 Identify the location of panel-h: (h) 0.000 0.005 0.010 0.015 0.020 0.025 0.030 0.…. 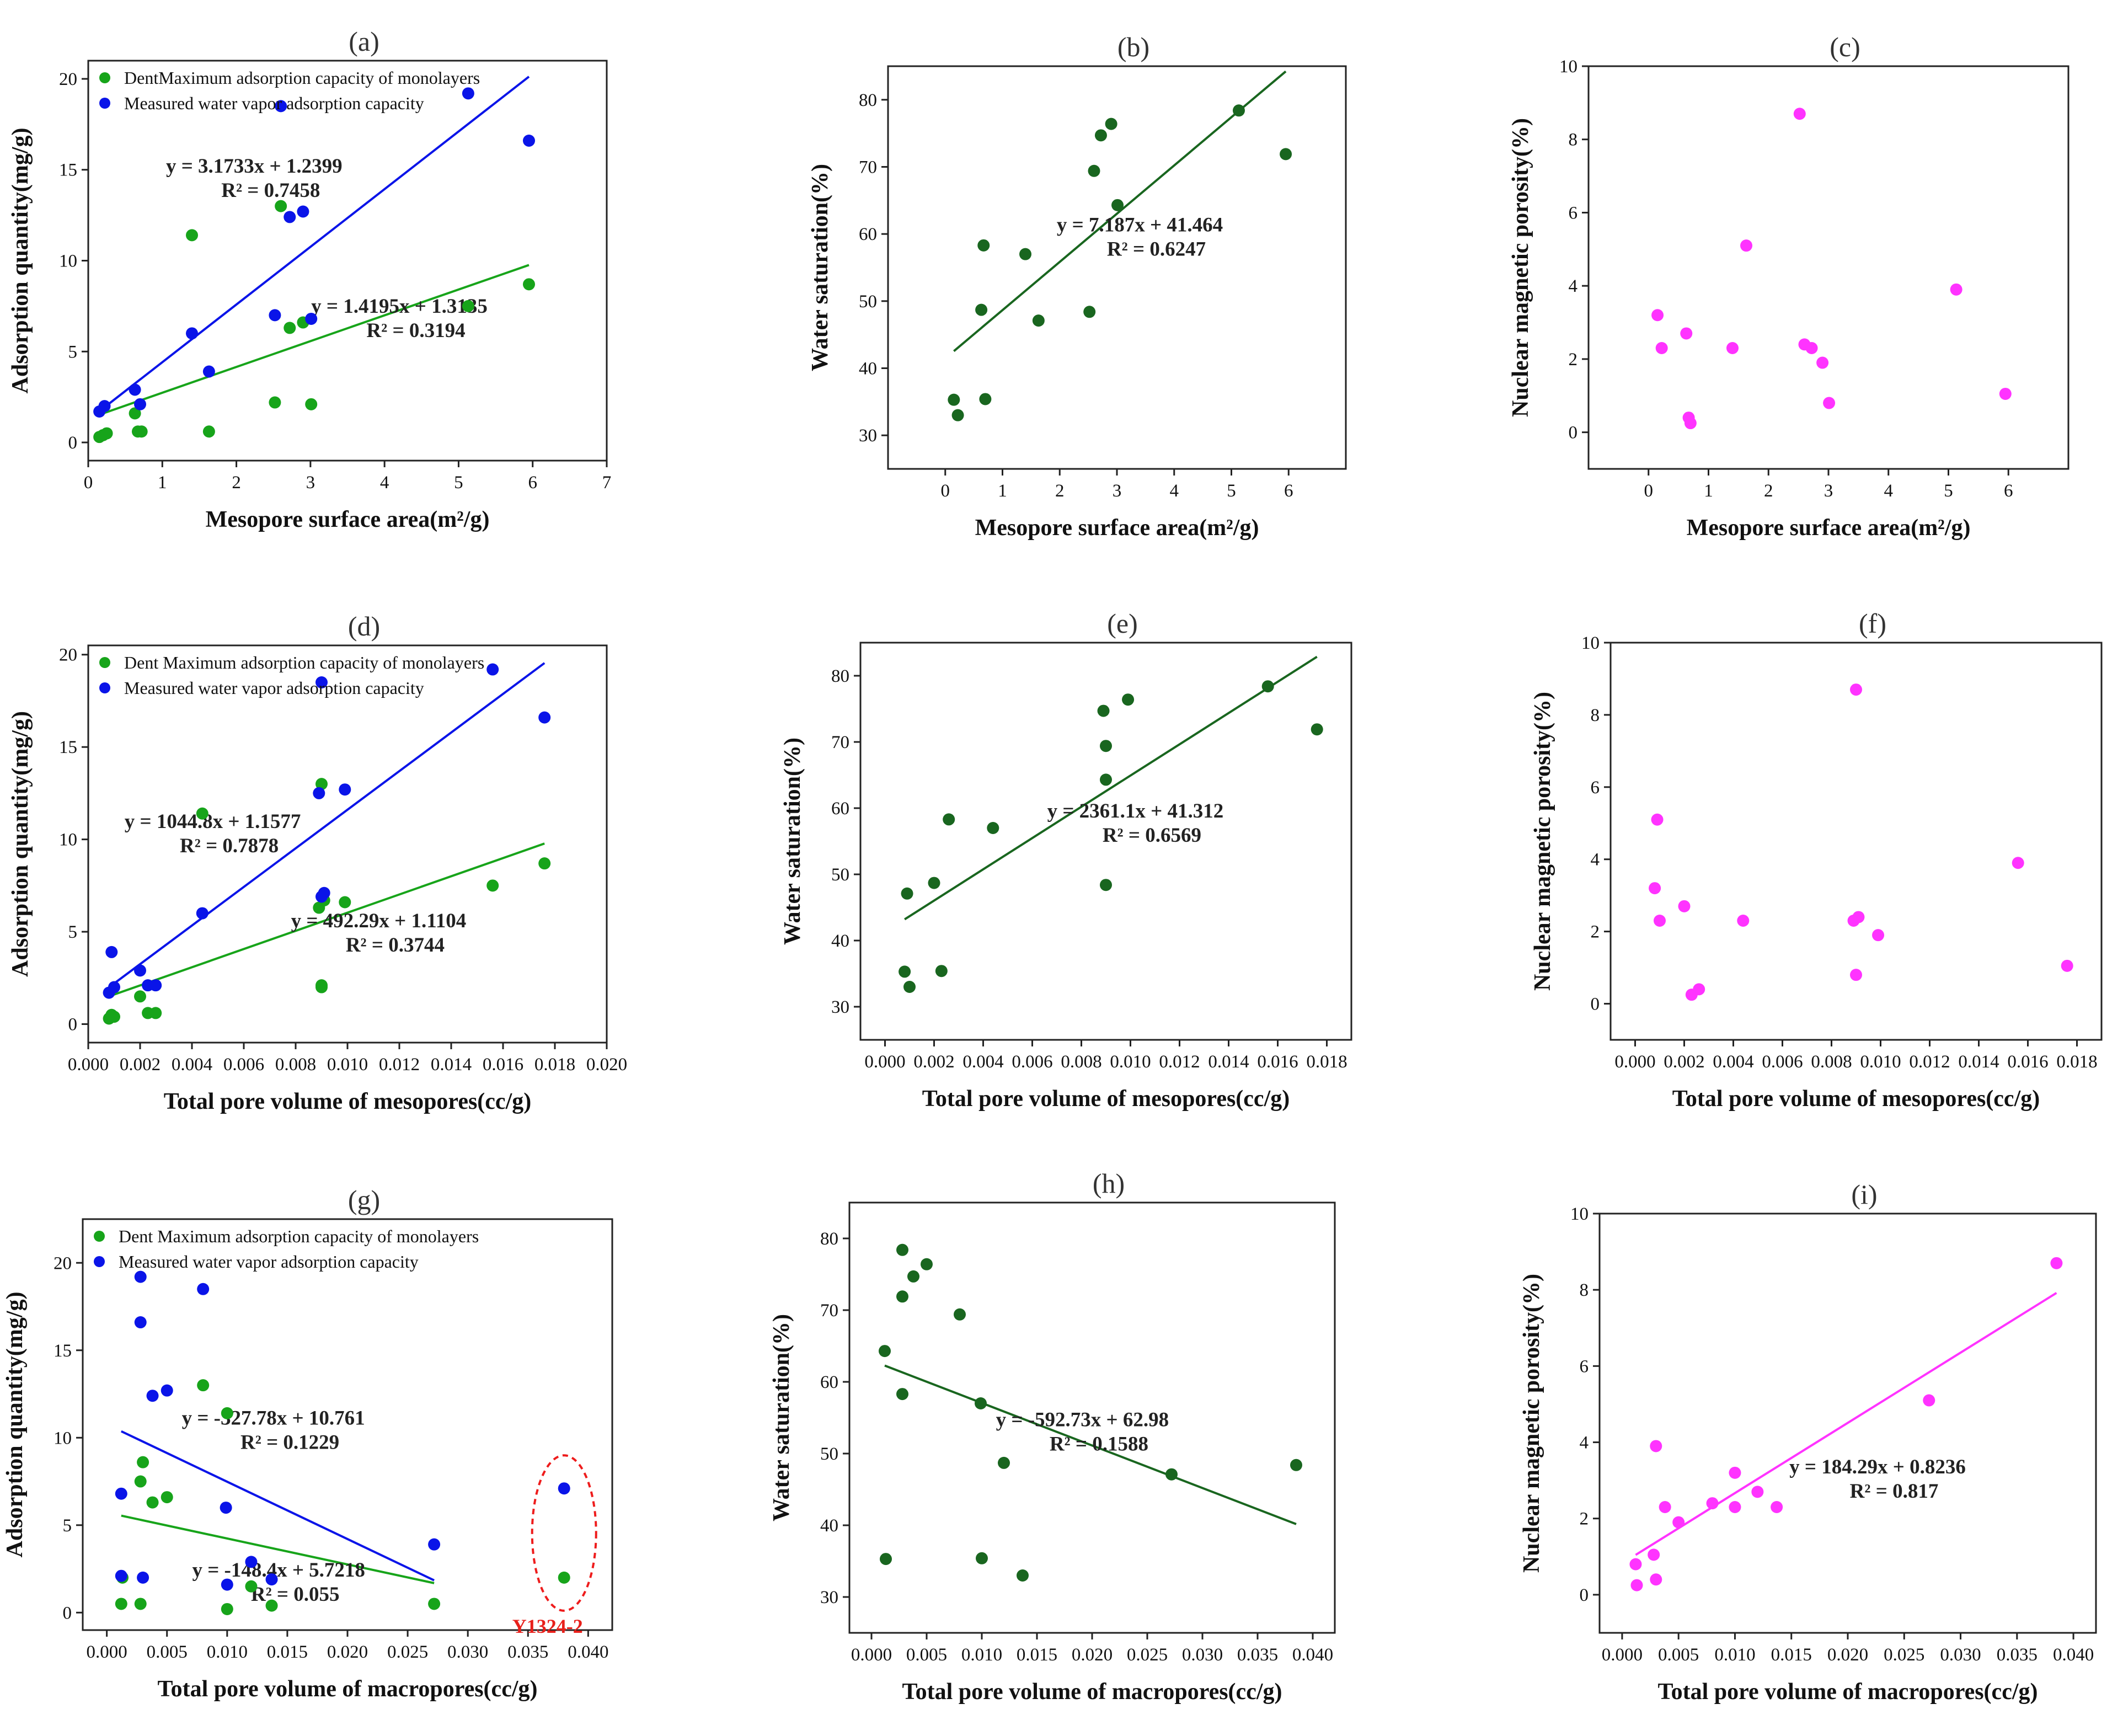
(1052, 1436).